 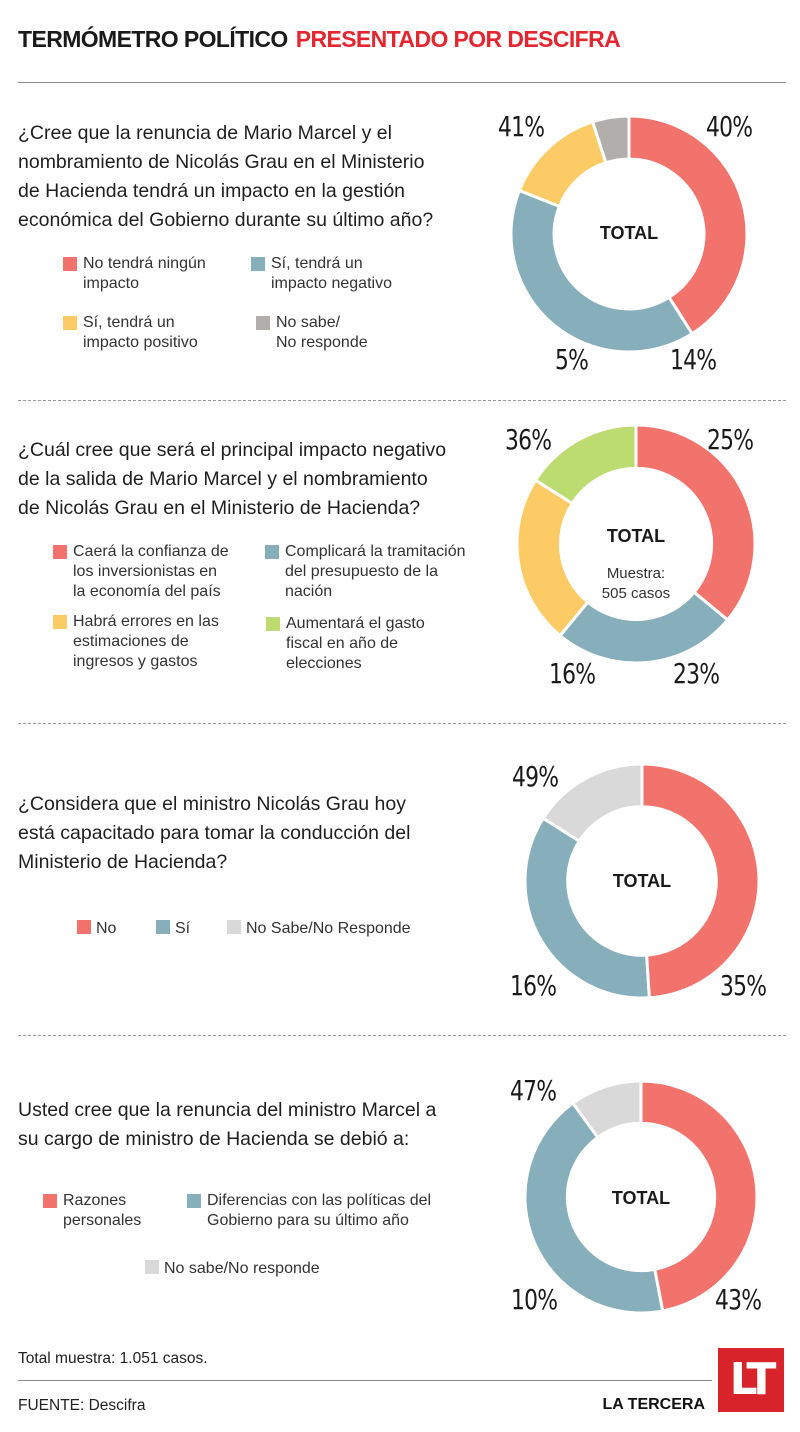 I want to click on legend-item: No, so click(x=96, y=929).